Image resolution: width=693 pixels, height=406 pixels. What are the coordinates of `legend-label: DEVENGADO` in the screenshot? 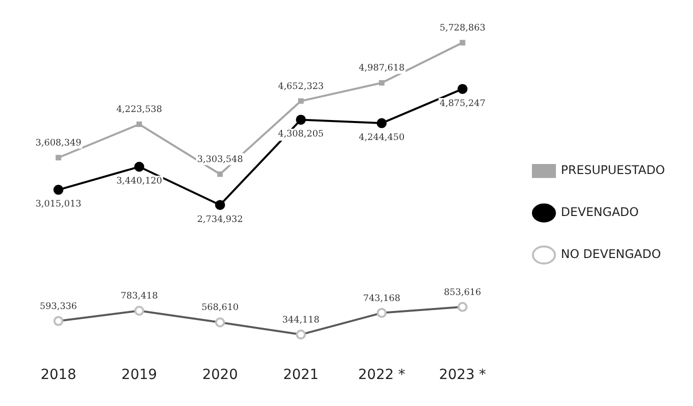 It's located at (599, 212).